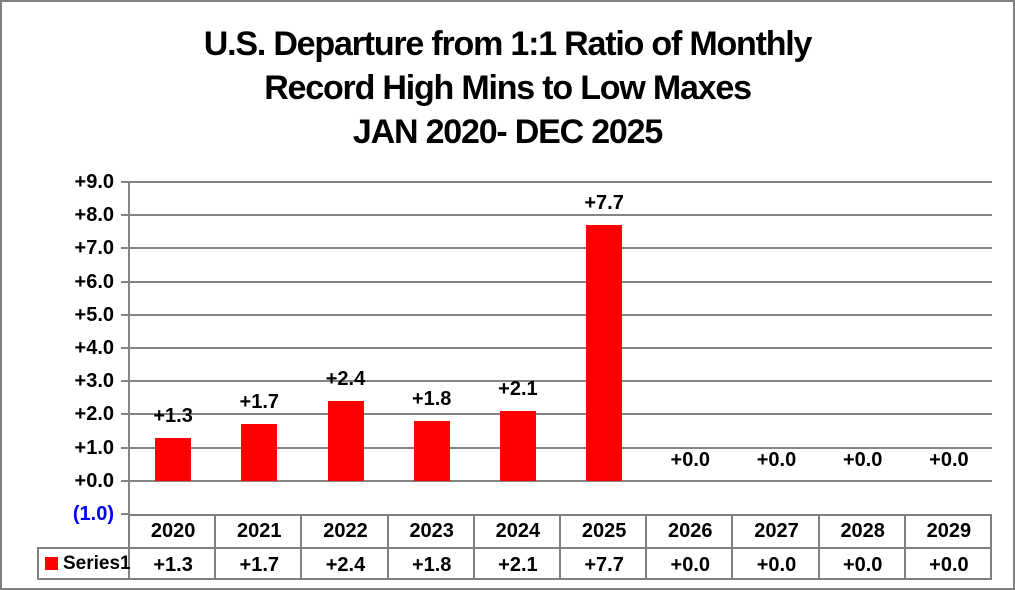 The width and height of the screenshot is (1015, 590). I want to click on bar-value-label: +1.8, so click(431, 399).